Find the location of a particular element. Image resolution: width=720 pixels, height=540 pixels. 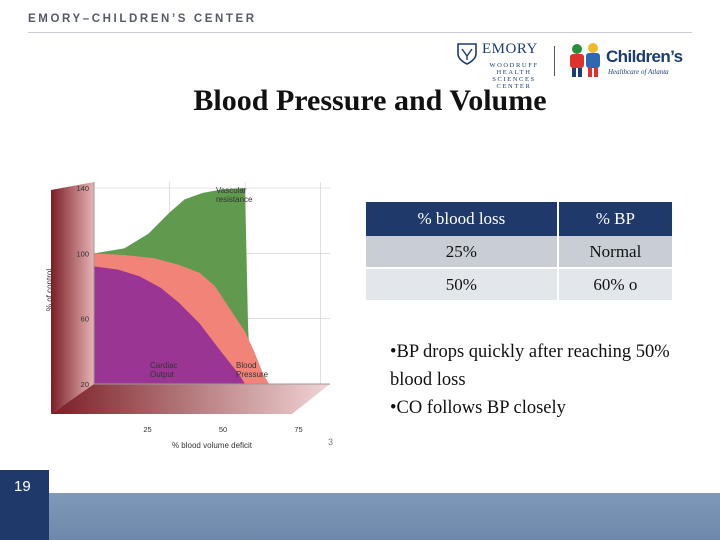

chart-depth-floor is located at coordinates (190, 399).